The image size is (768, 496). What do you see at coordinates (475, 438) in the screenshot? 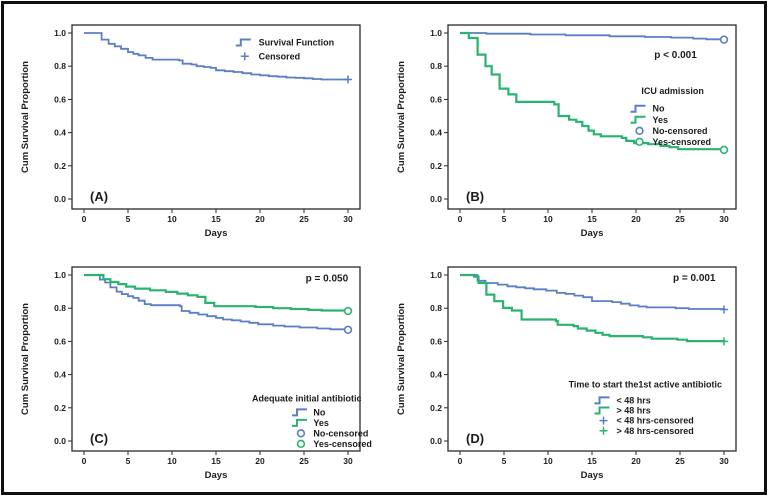
I see `panel-label: (D)` at bounding box center [475, 438].